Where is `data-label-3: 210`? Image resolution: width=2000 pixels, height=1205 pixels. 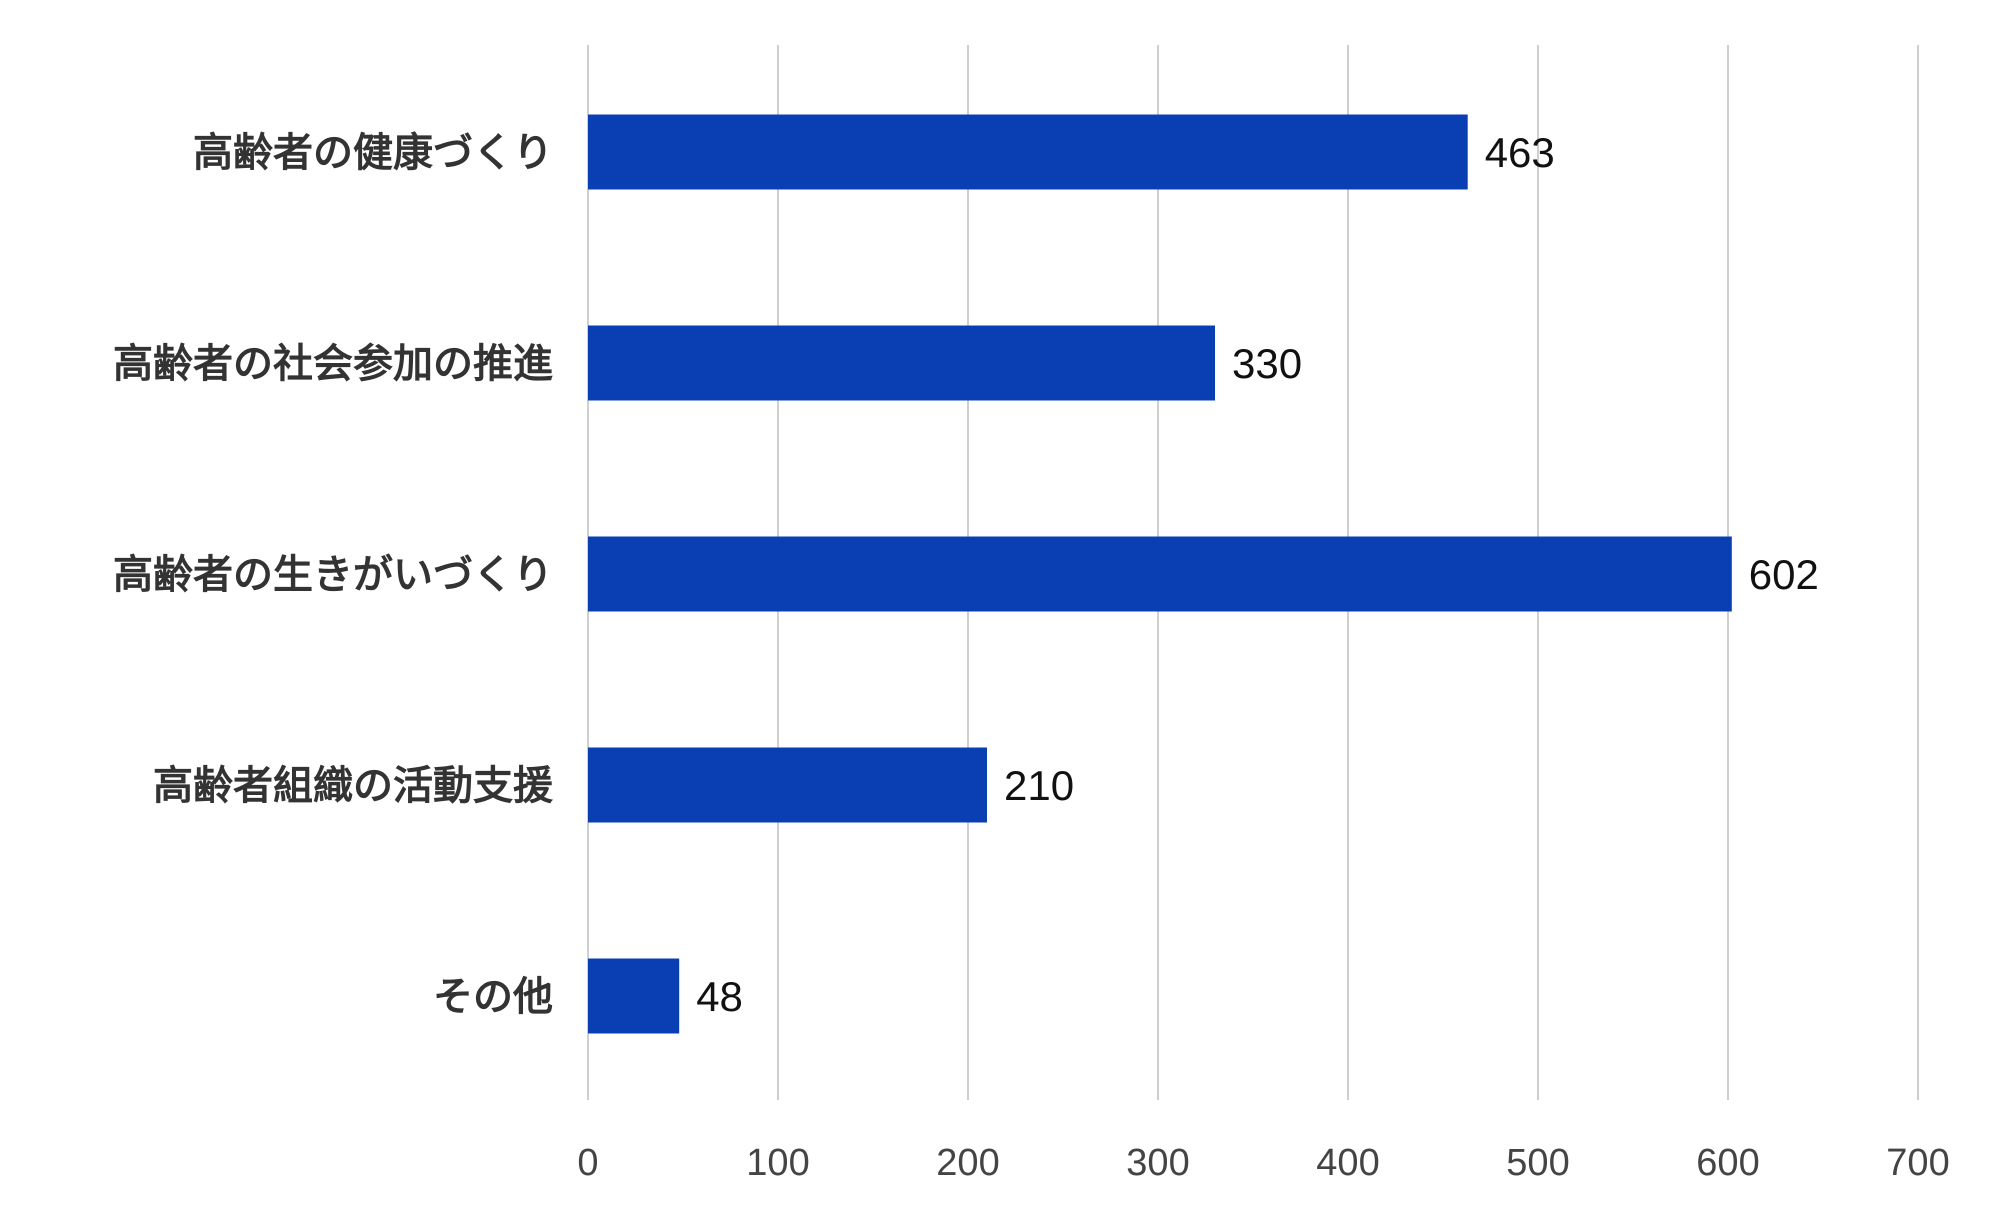 data-label-3: 210 is located at coordinates (1039, 785).